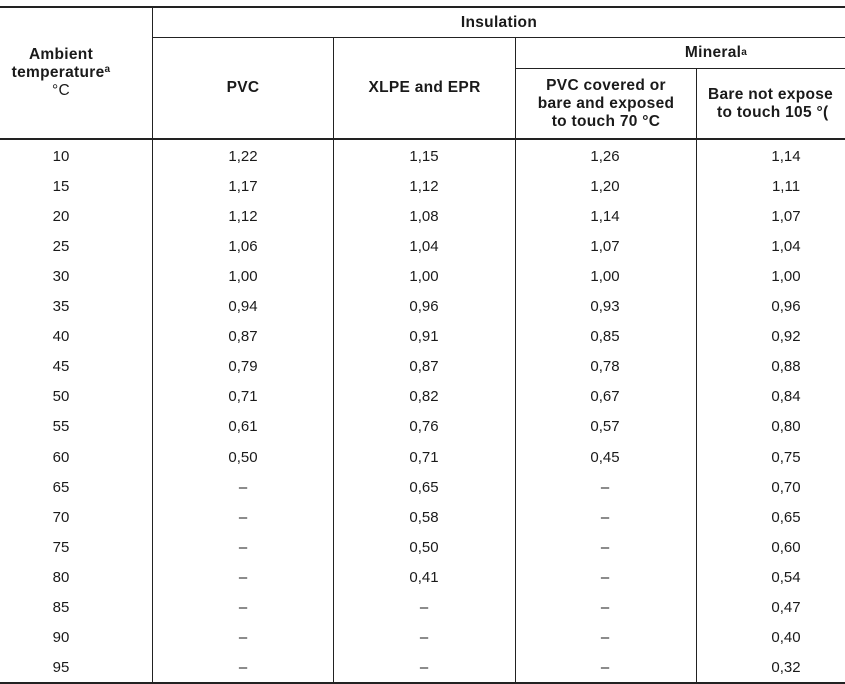 The width and height of the screenshot is (845, 684). Describe the element at coordinates (243, 457) in the screenshot. I see `factor-cell: 0,50` at that location.